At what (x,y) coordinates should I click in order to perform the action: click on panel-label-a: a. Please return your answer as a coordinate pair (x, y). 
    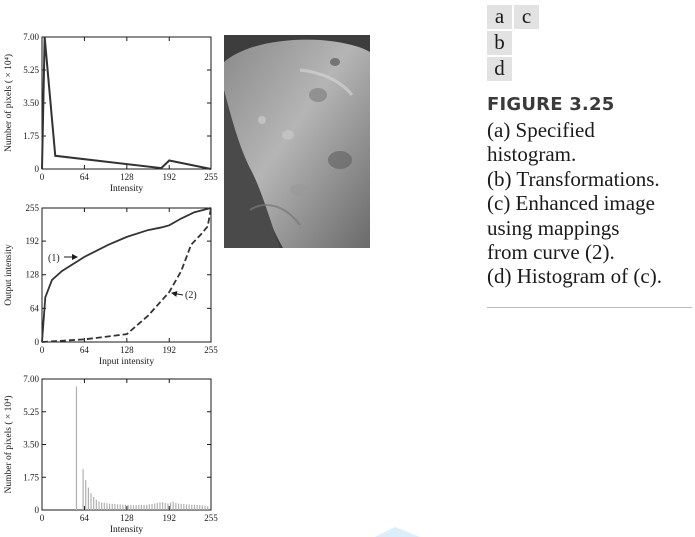
    Looking at the image, I should click on (499, 17).